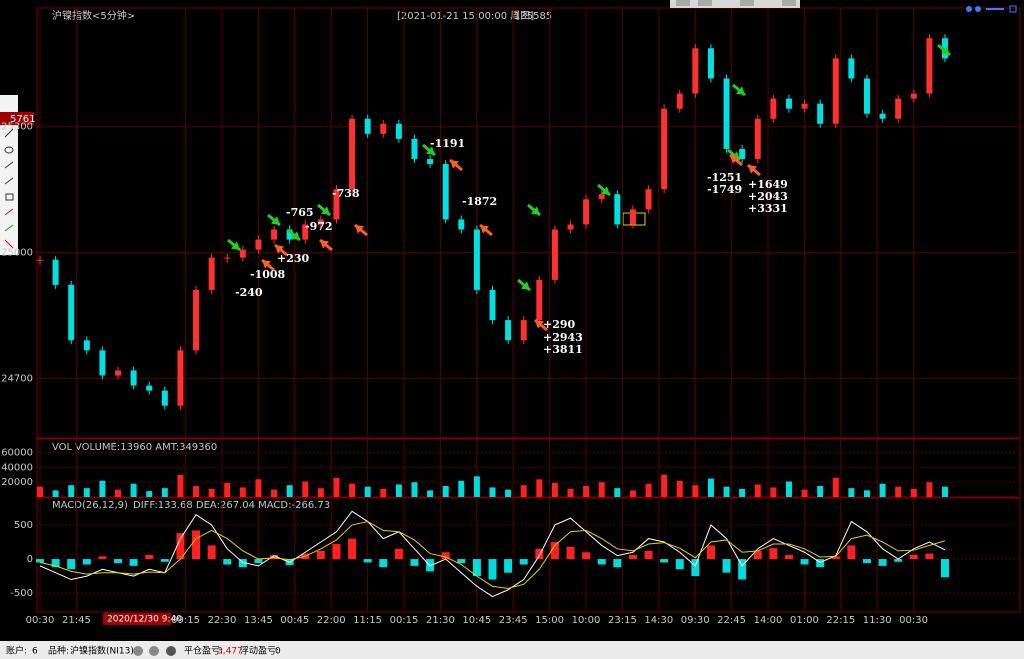  What do you see at coordinates (995, 9) in the screenshot?
I see `pan` at bounding box center [995, 9].